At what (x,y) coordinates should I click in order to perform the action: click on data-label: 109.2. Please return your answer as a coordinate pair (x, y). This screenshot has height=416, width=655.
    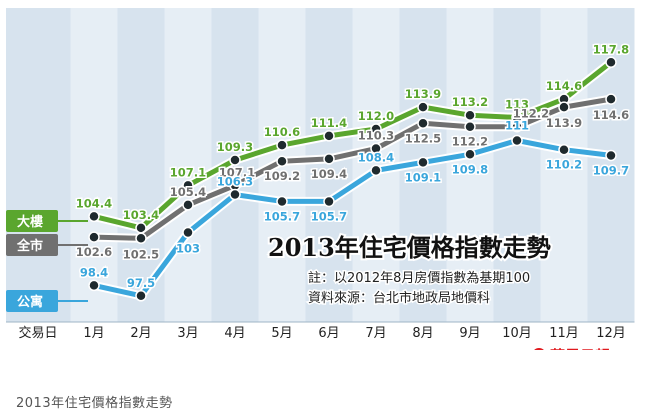
    Looking at the image, I should click on (282, 176).